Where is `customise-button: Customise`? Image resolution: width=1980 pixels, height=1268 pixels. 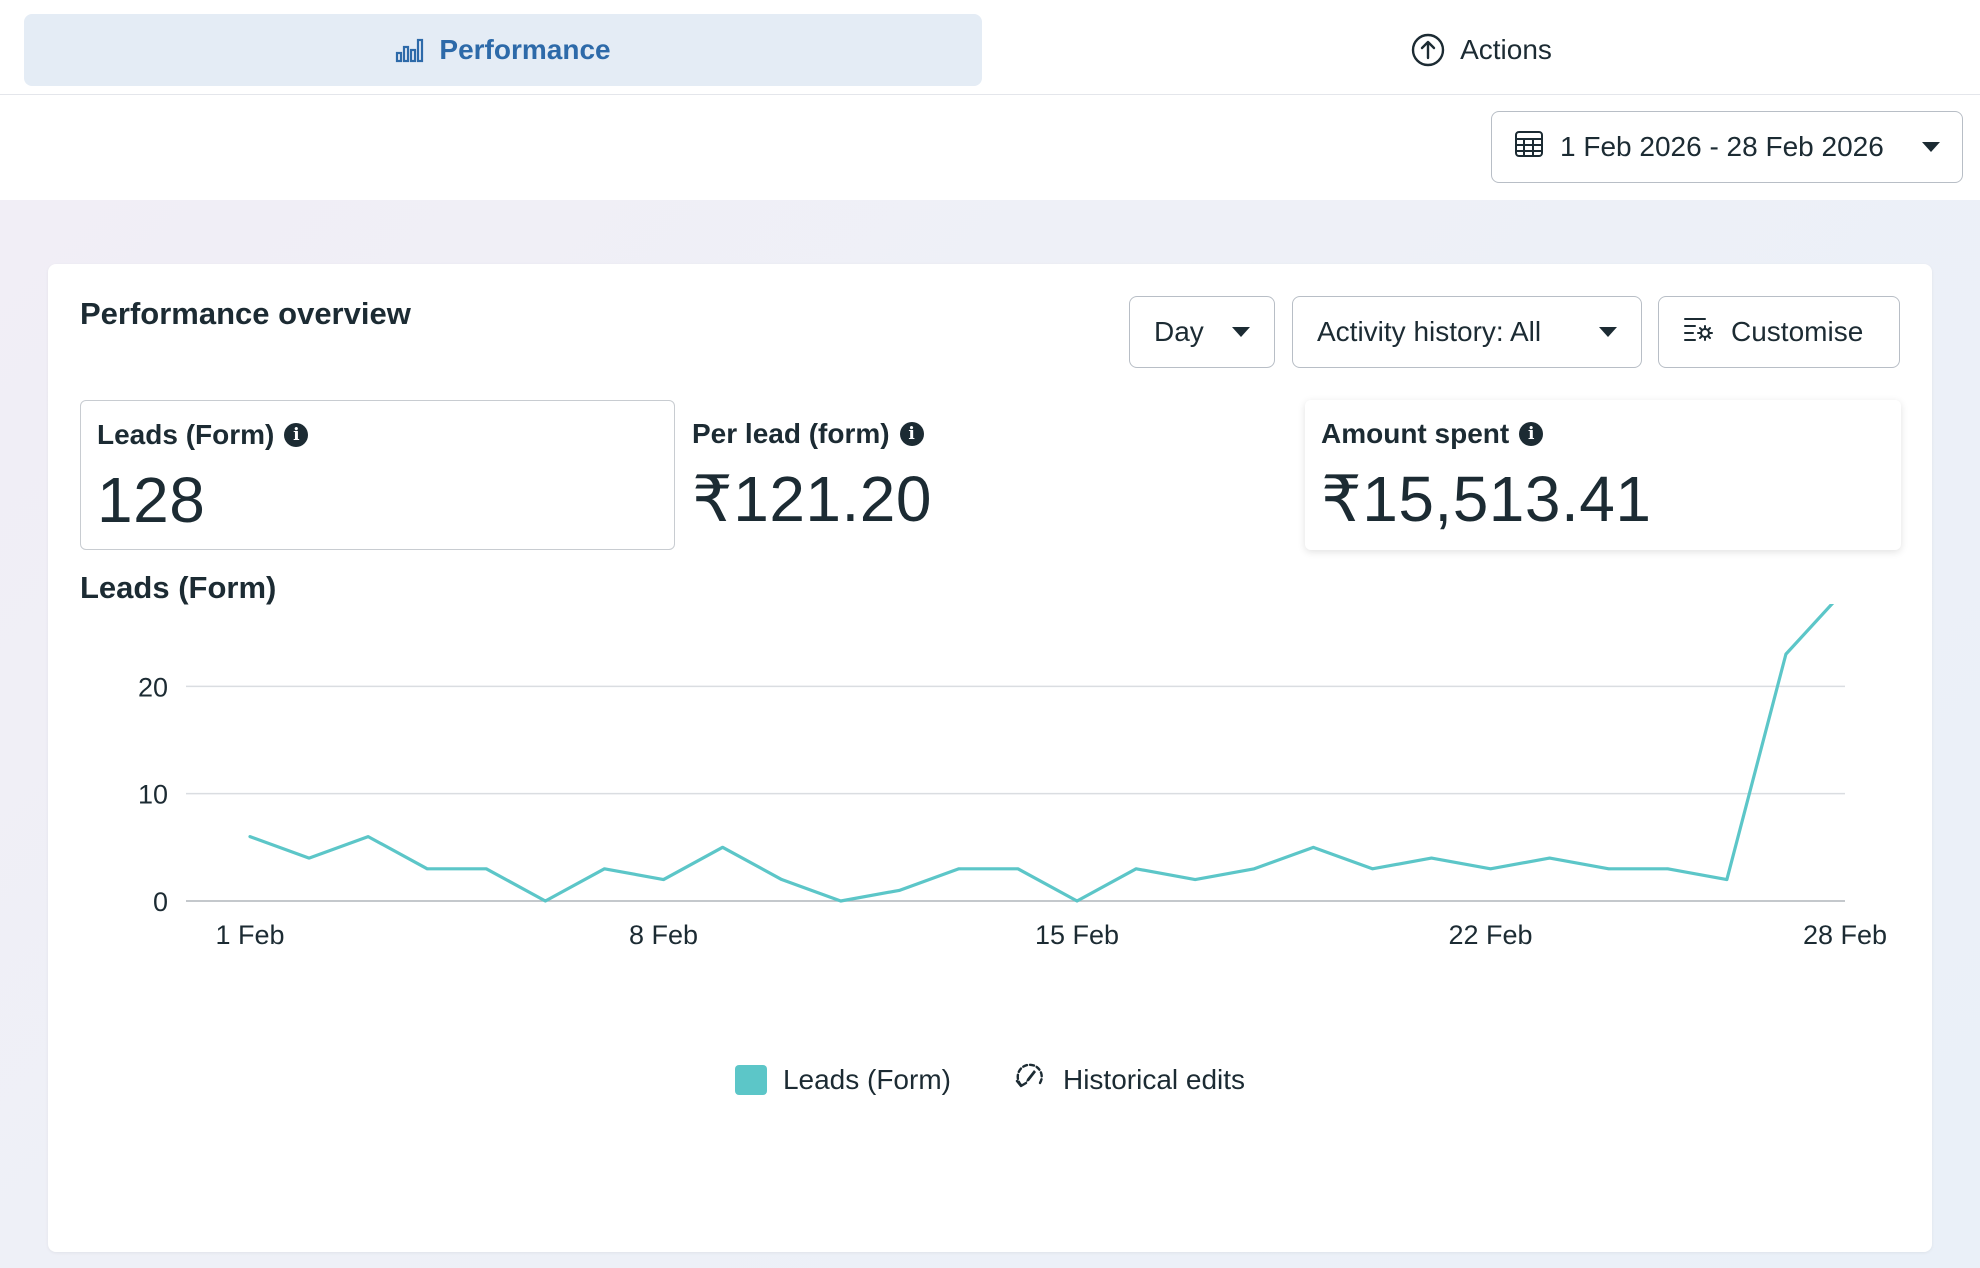 customise-button: Customise is located at coordinates (1779, 332).